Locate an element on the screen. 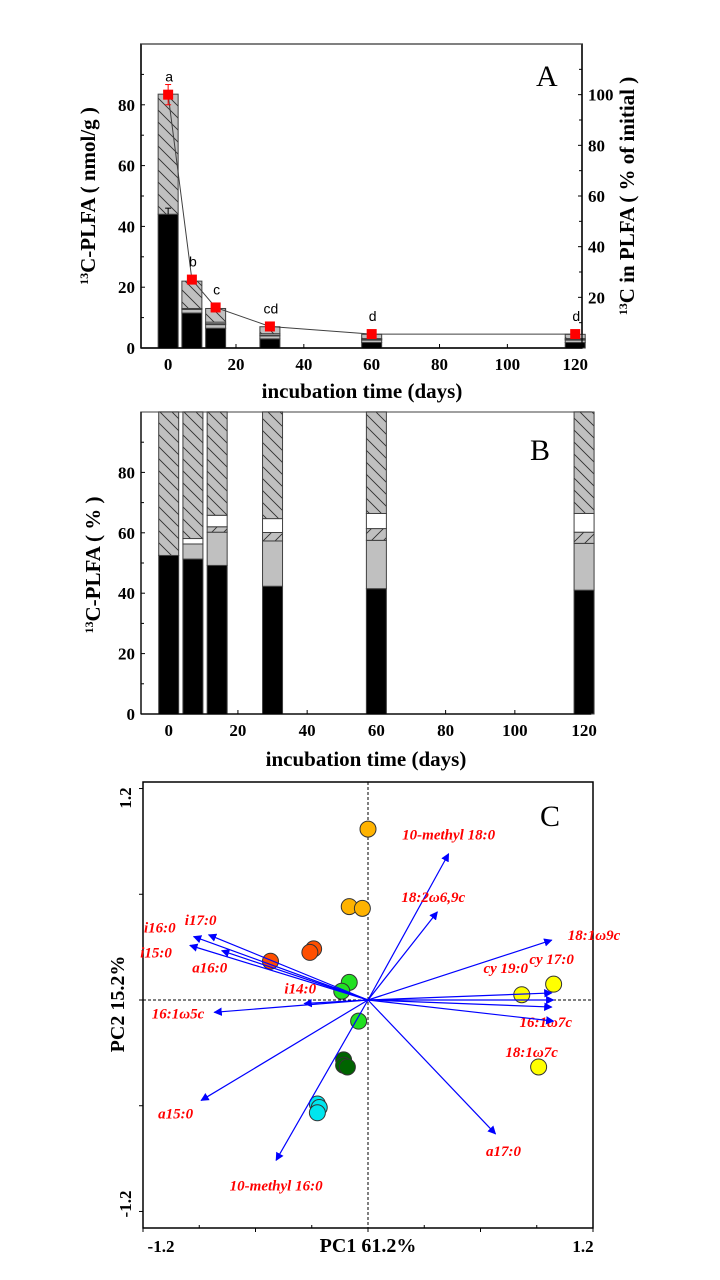 The height and width of the screenshot is (1280, 720). percent-line is located at coordinates (371, 214).